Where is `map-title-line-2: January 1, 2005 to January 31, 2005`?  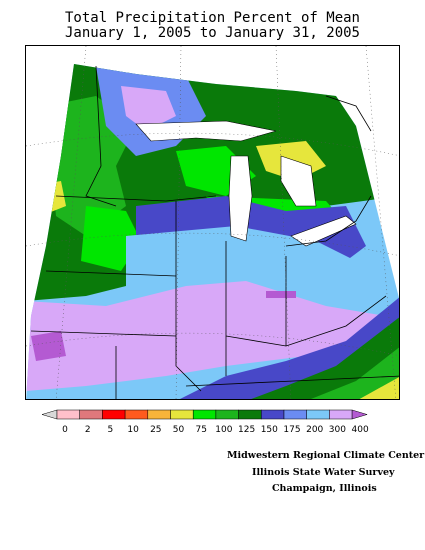 map-title-line-2: January 1, 2005 to January 31, 2005 is located at coordinates (212, 33).